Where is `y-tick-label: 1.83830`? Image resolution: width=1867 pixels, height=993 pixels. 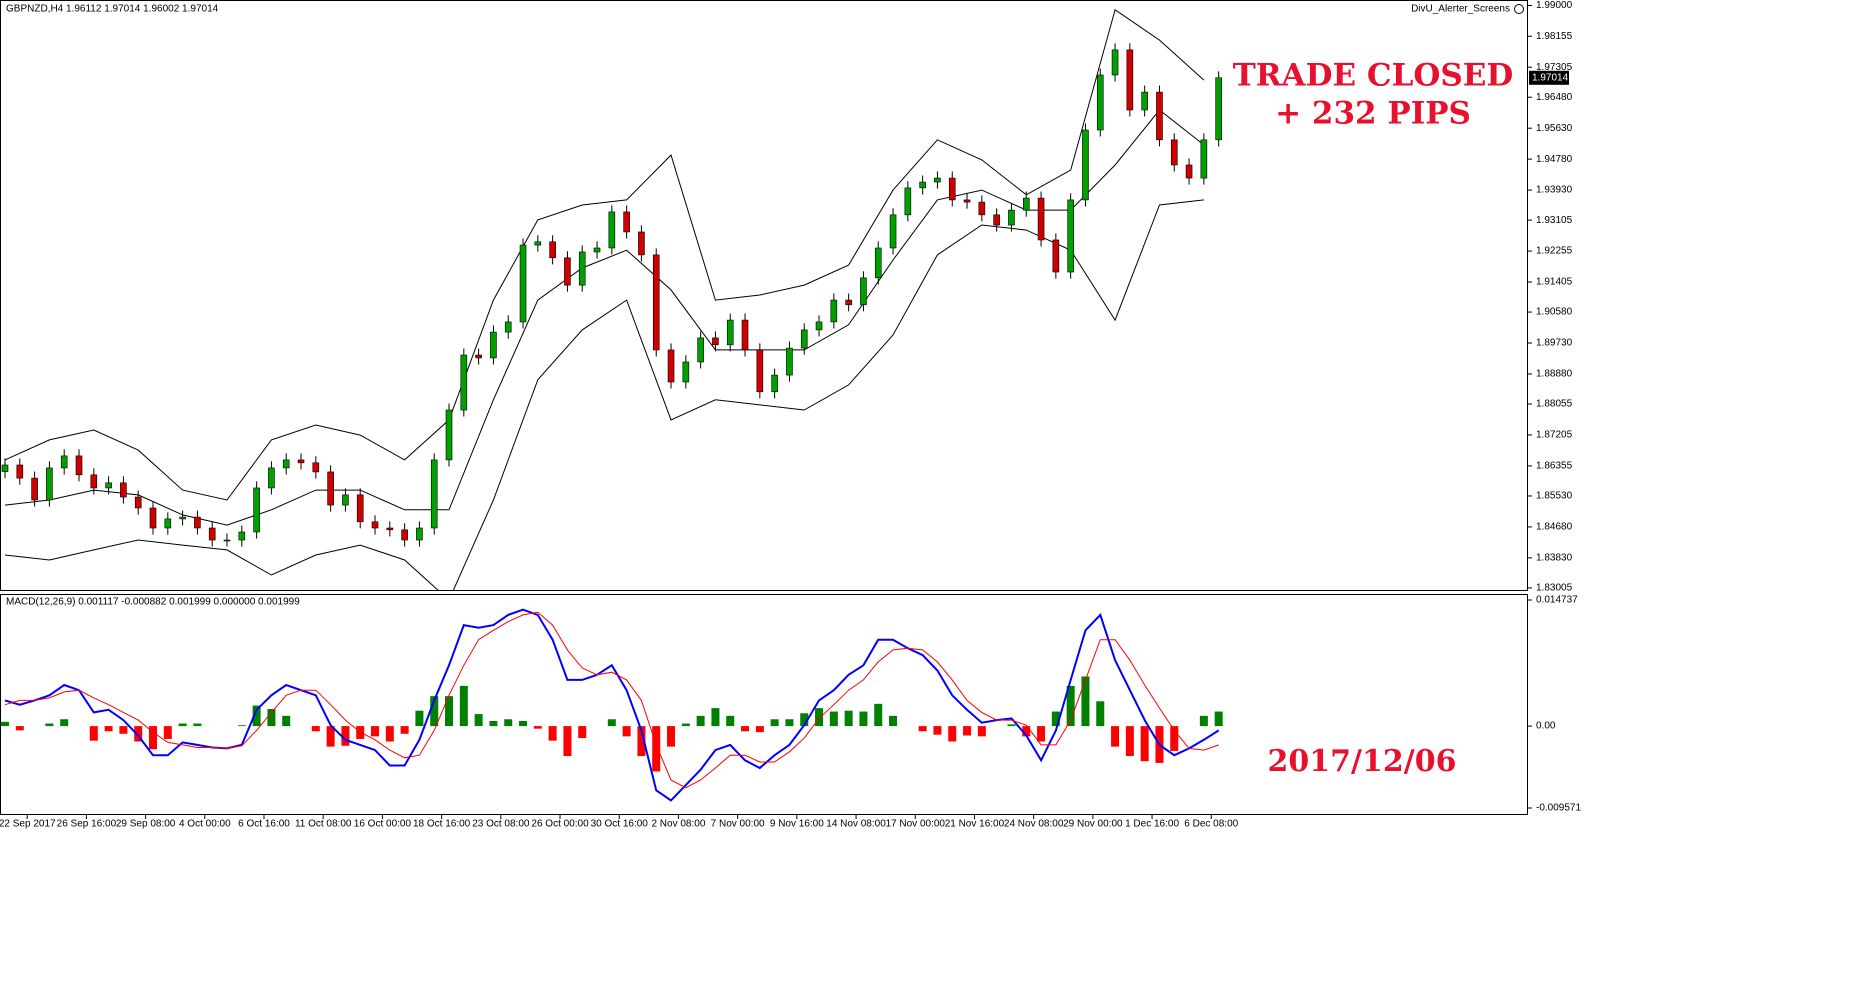
y-tick-label: 1.83830 is located at coordinates (1554, 558).